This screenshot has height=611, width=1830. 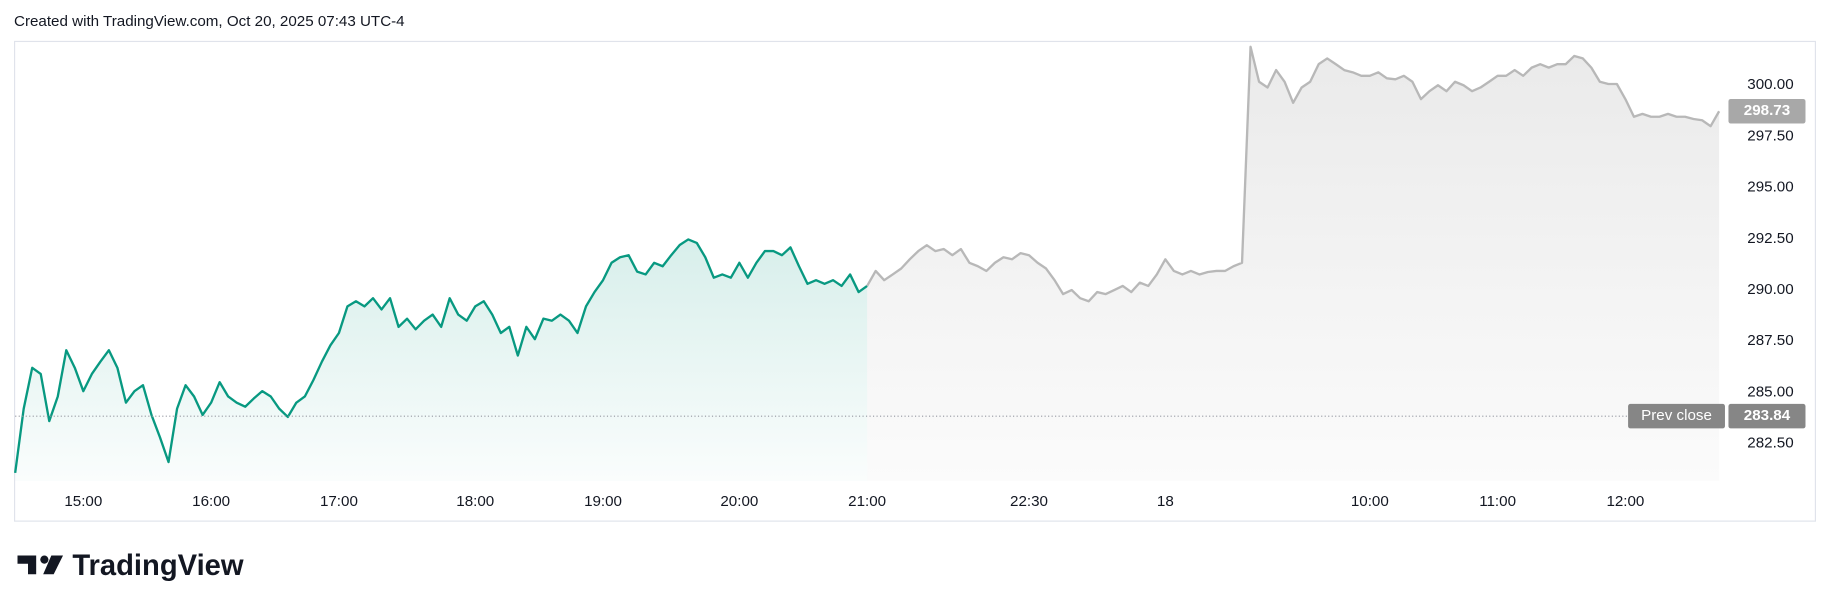 What do you see at coordinates (83, 501) in the screenshot?
I see `x-tick-label: 15:00` at bounding box center [83, 501].